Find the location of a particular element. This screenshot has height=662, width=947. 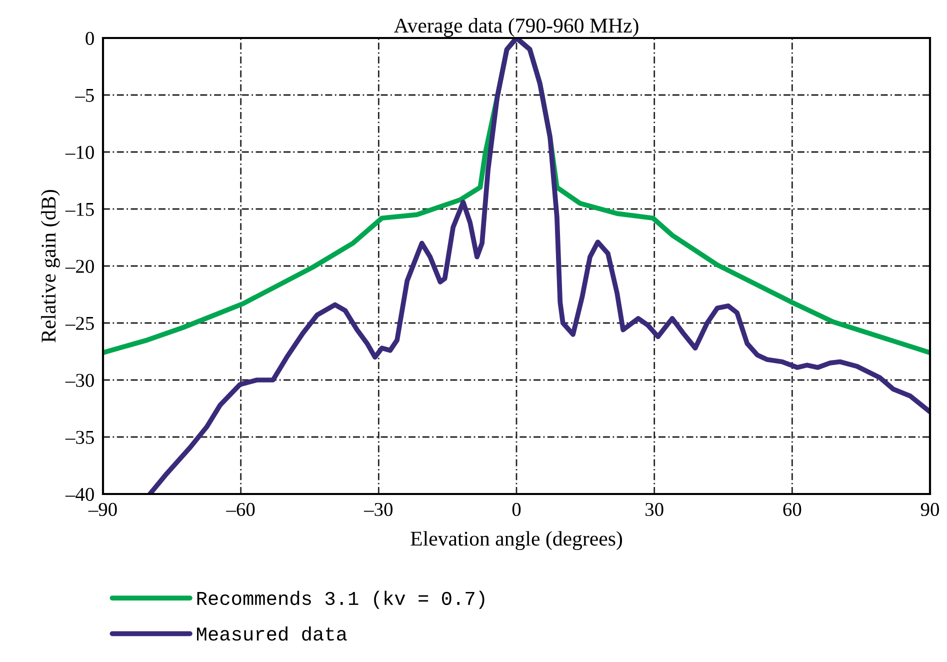

x-tick-label: 90 is located at coordinates (929, 509).